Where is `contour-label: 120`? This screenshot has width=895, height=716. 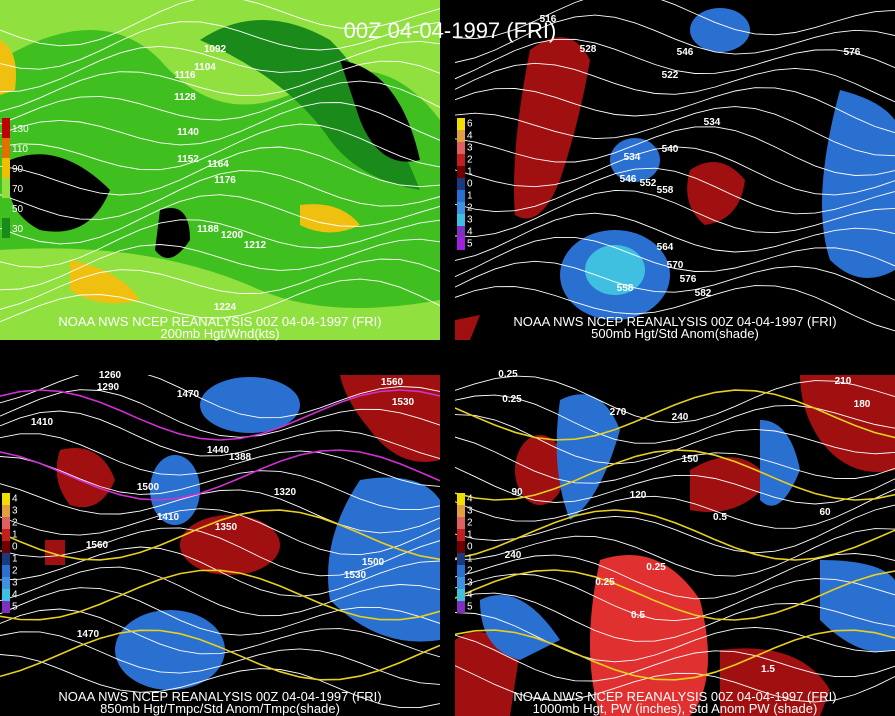
contour-label: 120 is located at coordinates (638, 495).